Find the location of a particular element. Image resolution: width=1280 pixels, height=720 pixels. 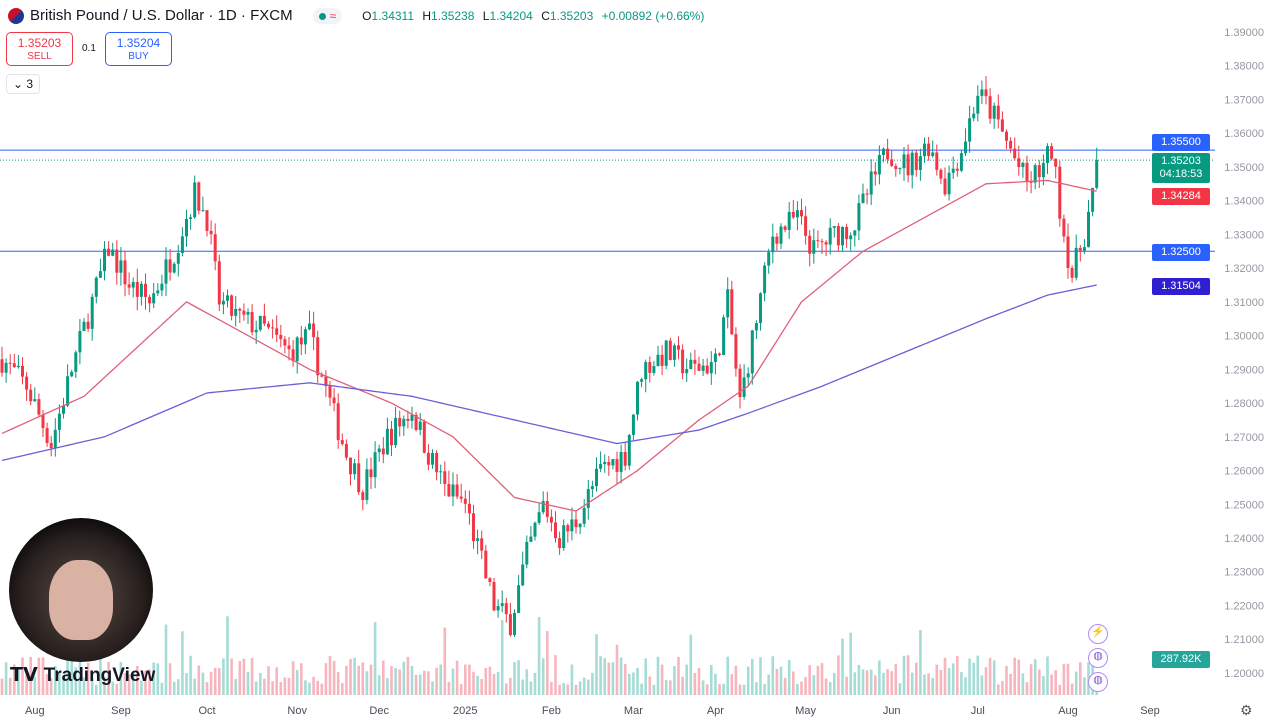

settings-gear-icon: ⚙ is located at coordinates (1246, 710).